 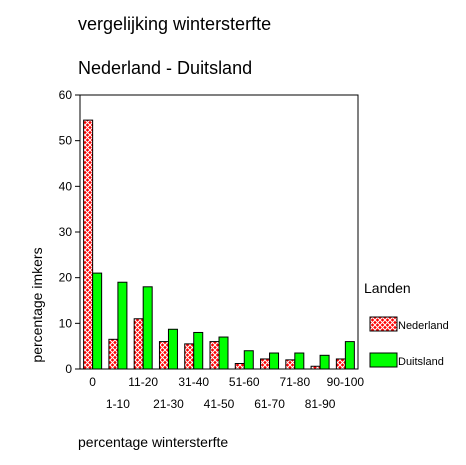 What do you see at coordinates (383, 360) in the screenshot?
I see `legend-swatch-duitsland` at bounding box center [383, 360].